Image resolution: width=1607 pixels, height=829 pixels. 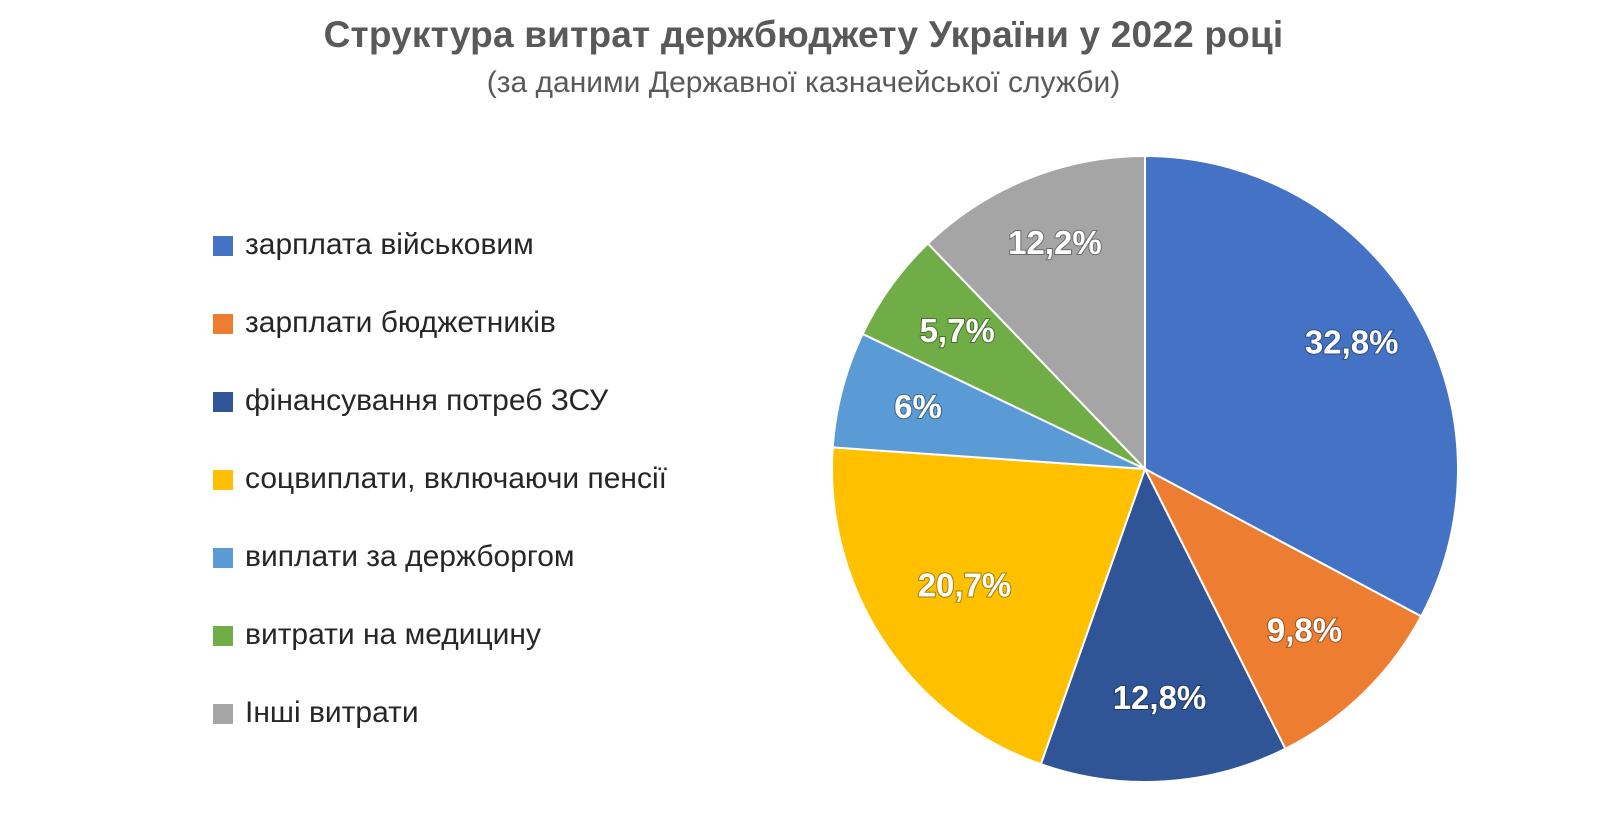 I want to click on legend-item: Інші витрати, so click(x=440, y=729).